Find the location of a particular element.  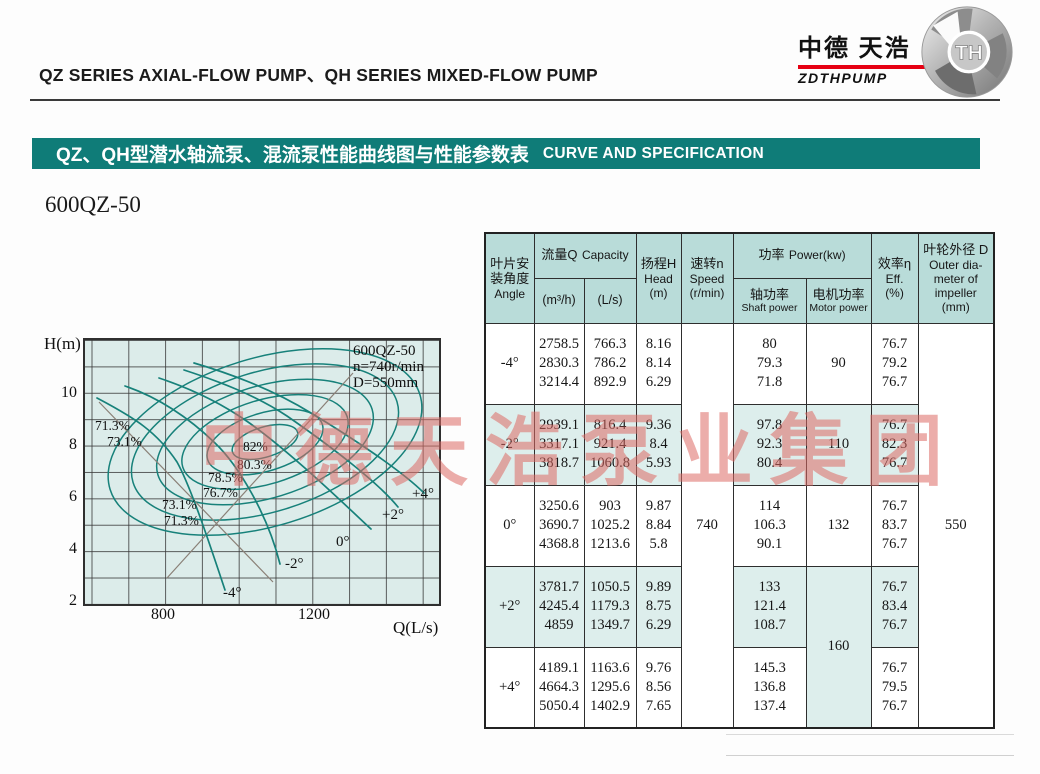

y-tick: 10 is located at coordinates (69, 392).